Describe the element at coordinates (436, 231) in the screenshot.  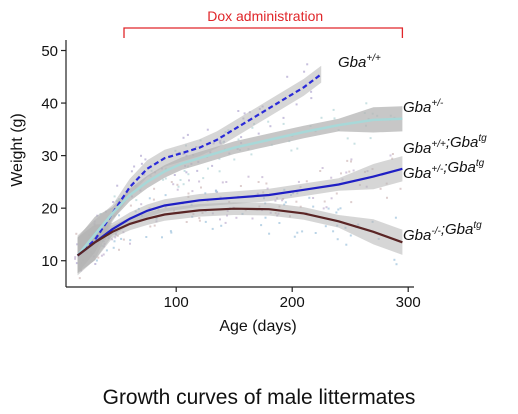
I see `series-label-superscript: -/-` at that location.